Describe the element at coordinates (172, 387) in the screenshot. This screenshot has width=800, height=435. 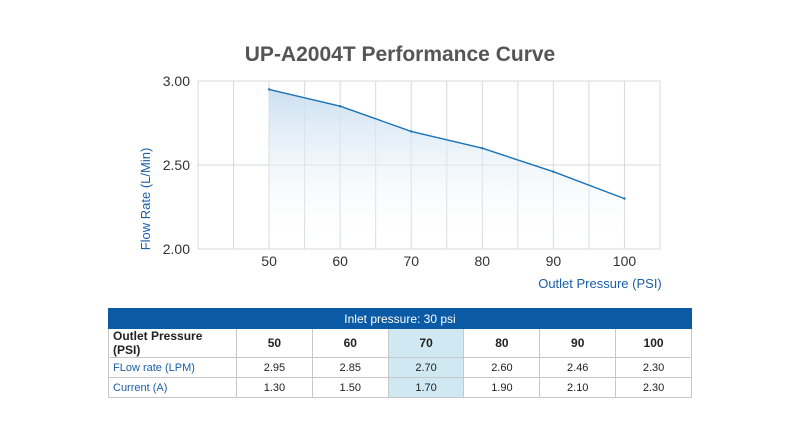
I see `table-row-label: Current (A)` at that location.